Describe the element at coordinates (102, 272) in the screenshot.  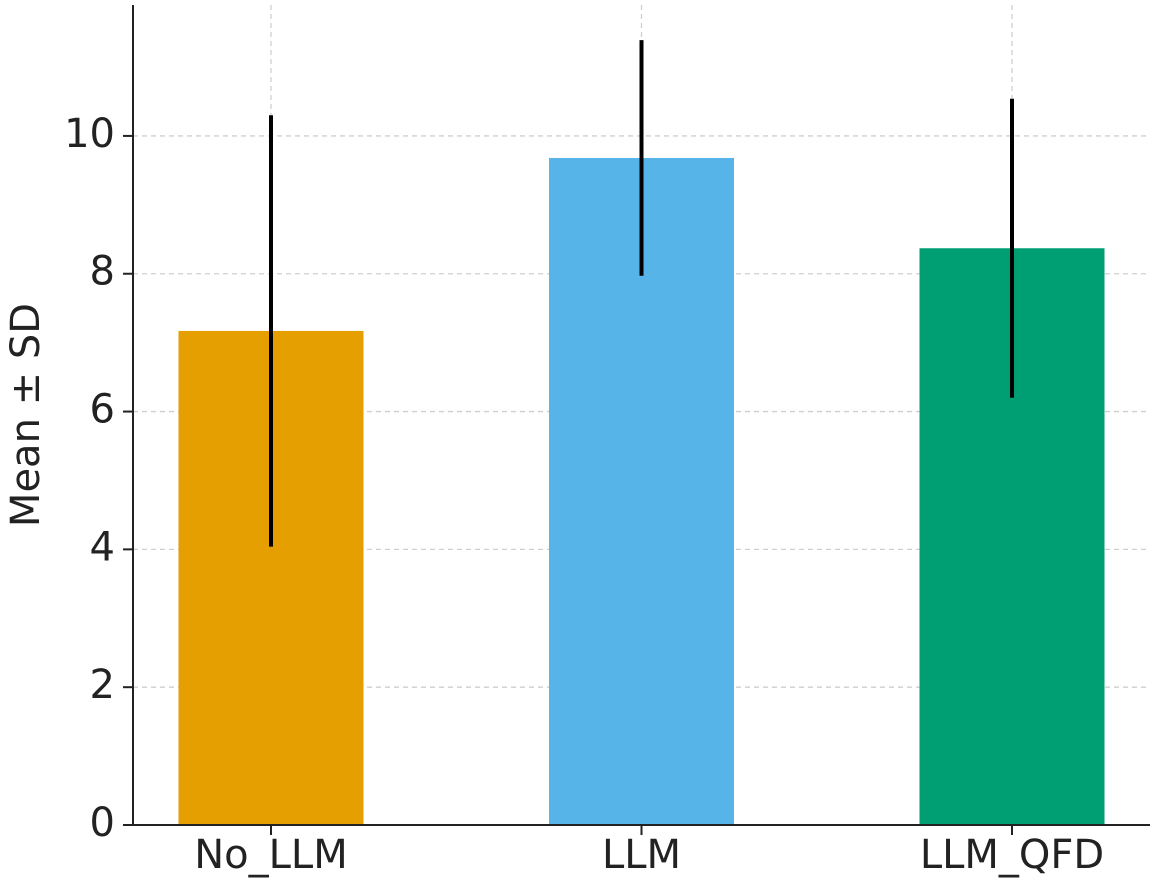
I see `y-tick-label: 8` at that location.